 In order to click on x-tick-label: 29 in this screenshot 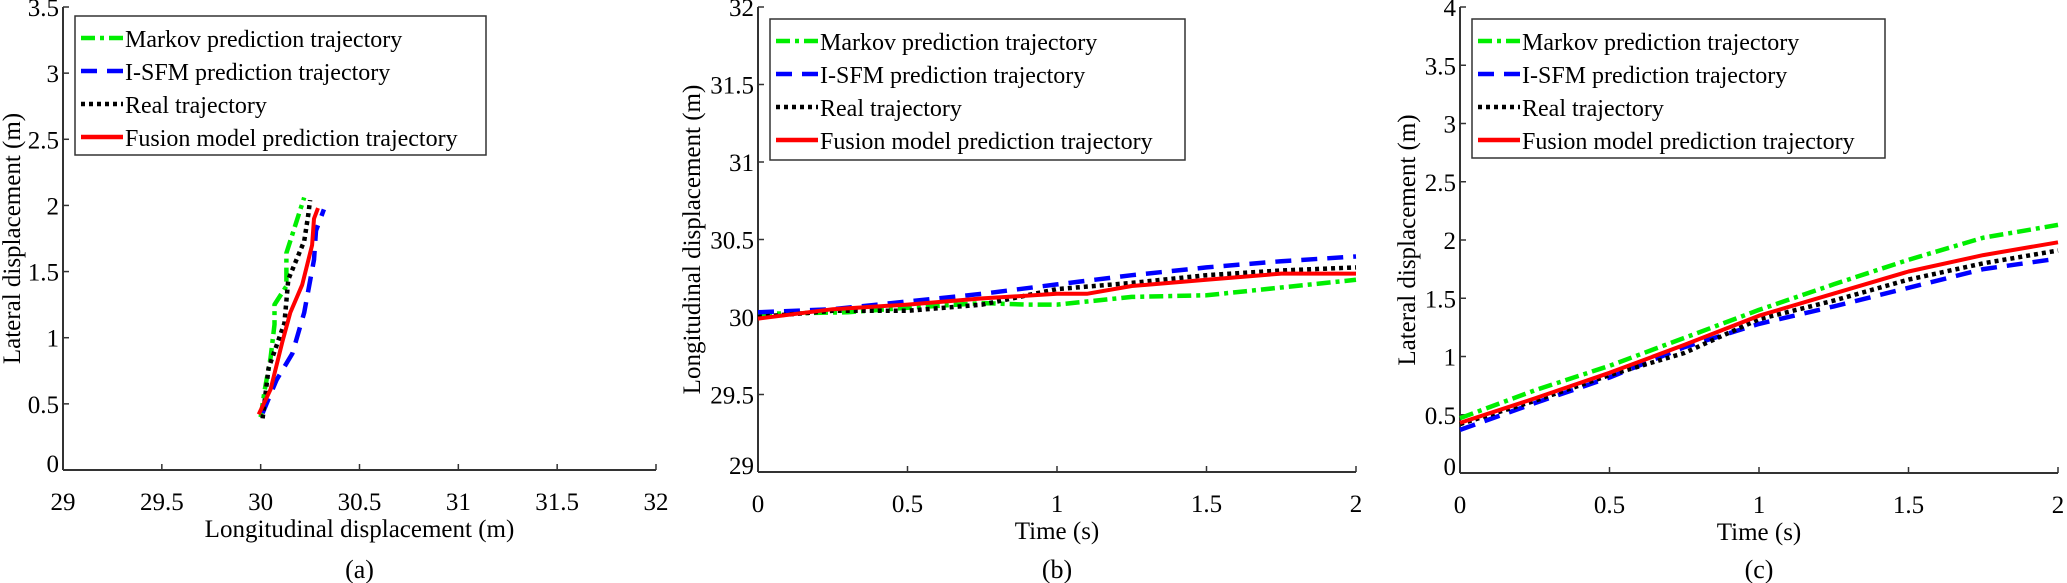, I will do `click(63, 502)`.